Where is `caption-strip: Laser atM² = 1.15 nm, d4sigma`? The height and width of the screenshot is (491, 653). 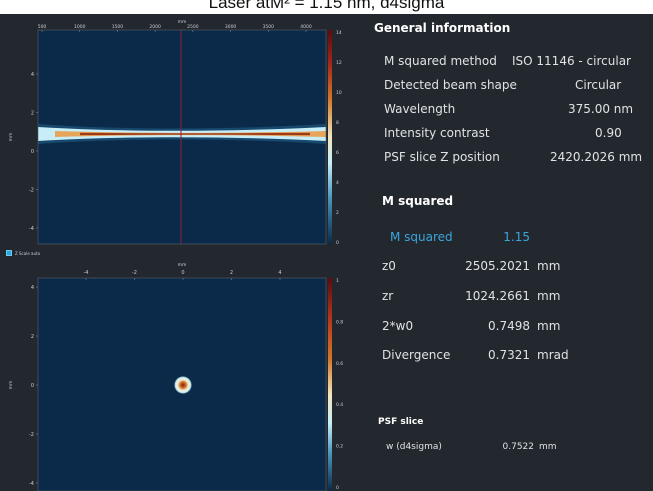
caption-strip: Laser atM² = 1.15 nm, d4sigma is located at coordinates (326, 7).